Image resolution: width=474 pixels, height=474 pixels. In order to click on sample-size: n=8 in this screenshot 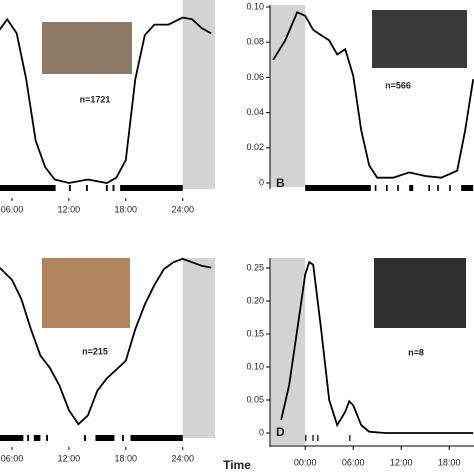, I will do `click(416, 352)`.